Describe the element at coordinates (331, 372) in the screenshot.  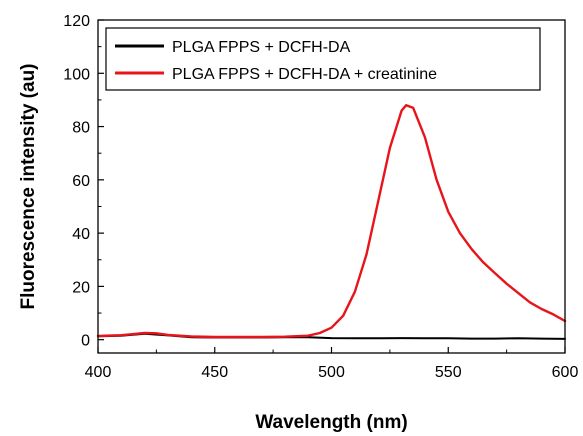
I see `x-tick-label: 500` at that location.